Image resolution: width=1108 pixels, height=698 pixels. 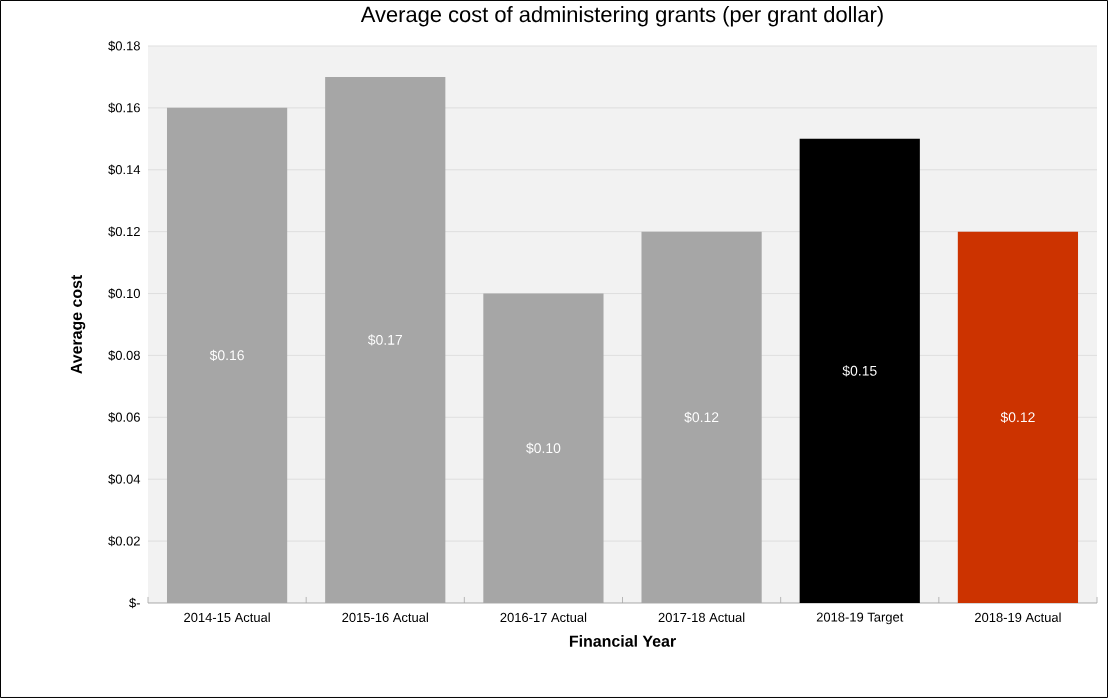 I want to click on data-label: $0.17, so click(x=385, y=340).